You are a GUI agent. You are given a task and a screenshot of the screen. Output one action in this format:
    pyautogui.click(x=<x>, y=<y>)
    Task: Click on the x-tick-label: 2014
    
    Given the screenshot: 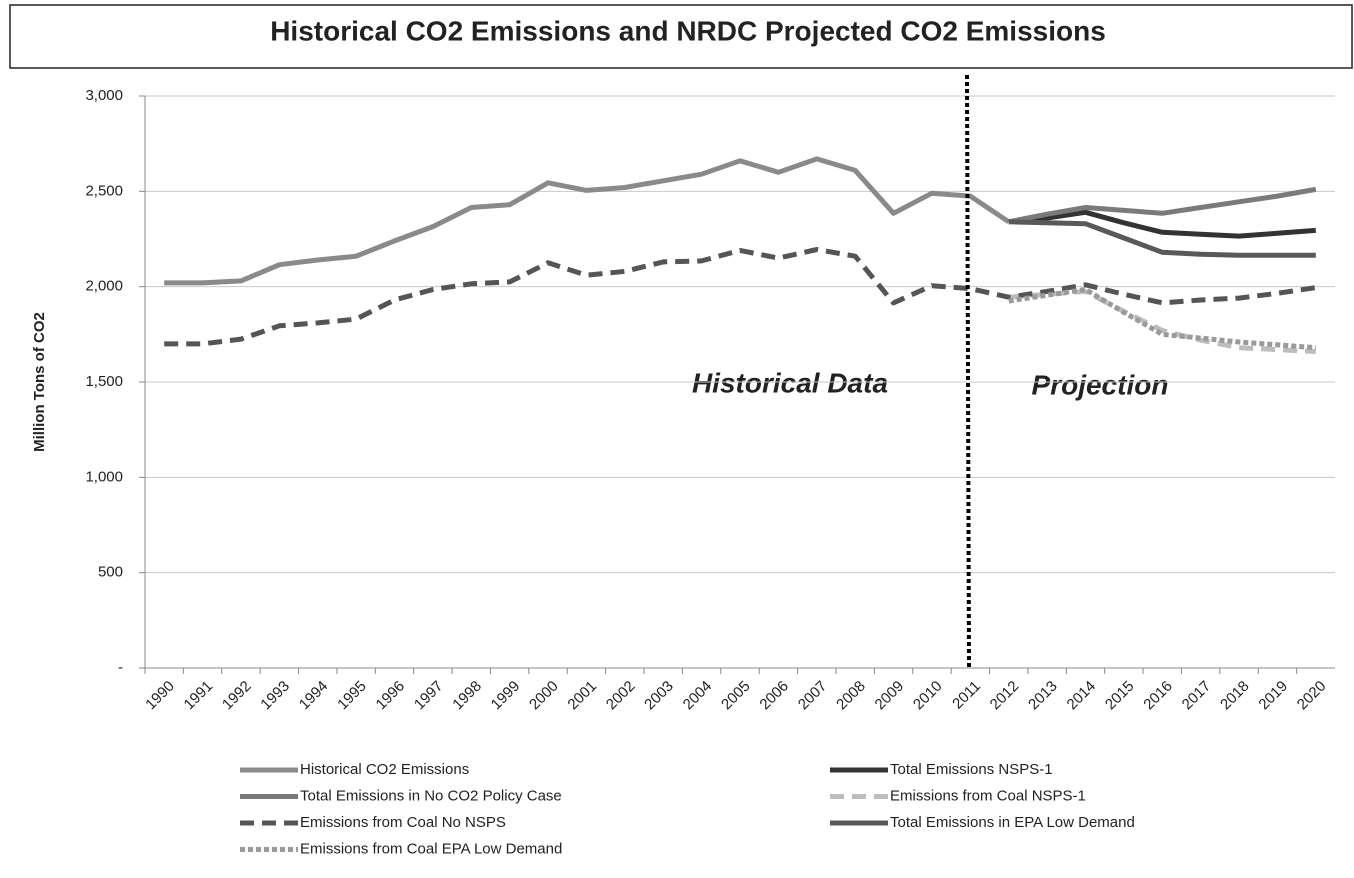 What is the action you would take?
    pyautogui.click(x=1081, y=696)
    